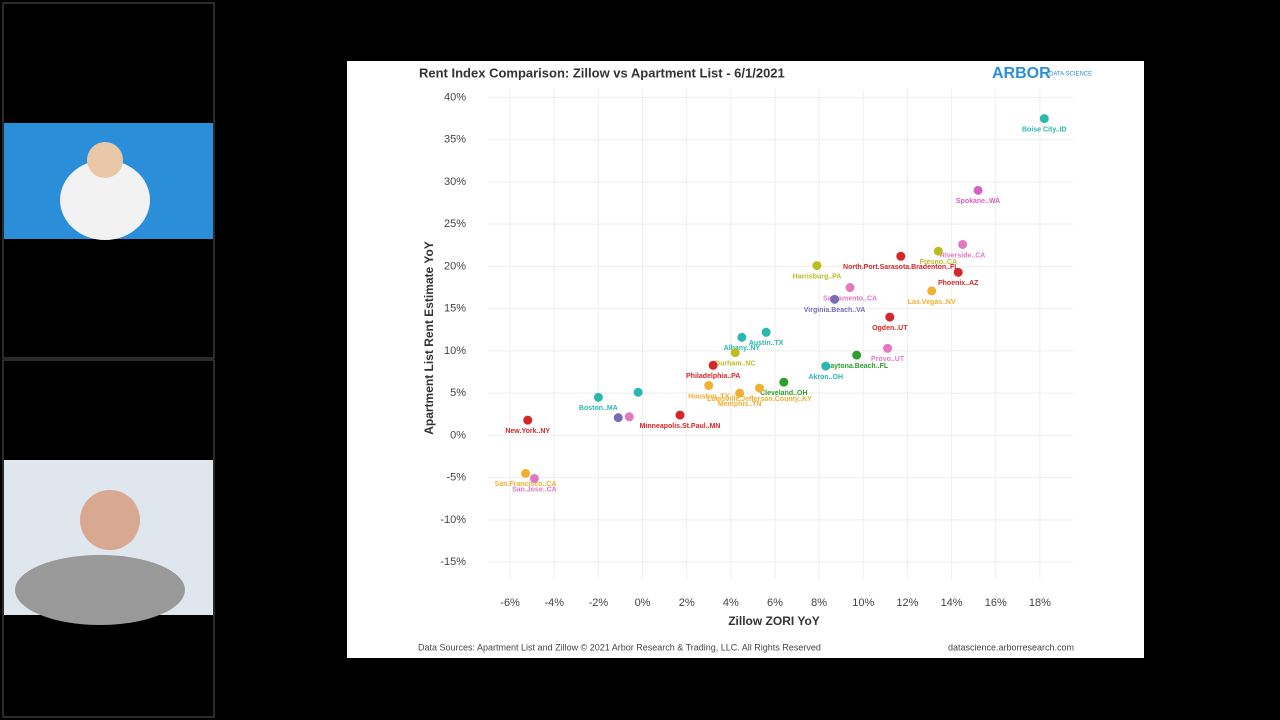 The width and height of the screenshot is (1280, 720). I want to click on x-tick-label: 12%, so click(907, 603).